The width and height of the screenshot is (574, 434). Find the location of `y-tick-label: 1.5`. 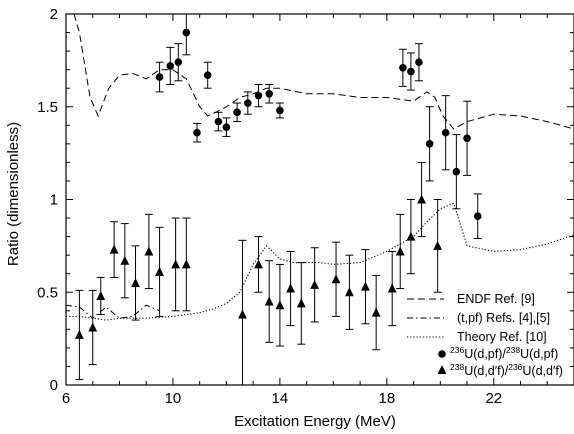

y-tick-label: 1.5 is located at coordinates (47, 107).